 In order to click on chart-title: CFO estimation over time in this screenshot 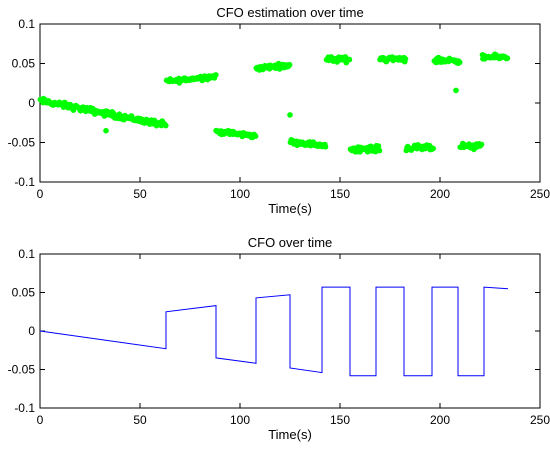, I will do `click(289, 12)`.